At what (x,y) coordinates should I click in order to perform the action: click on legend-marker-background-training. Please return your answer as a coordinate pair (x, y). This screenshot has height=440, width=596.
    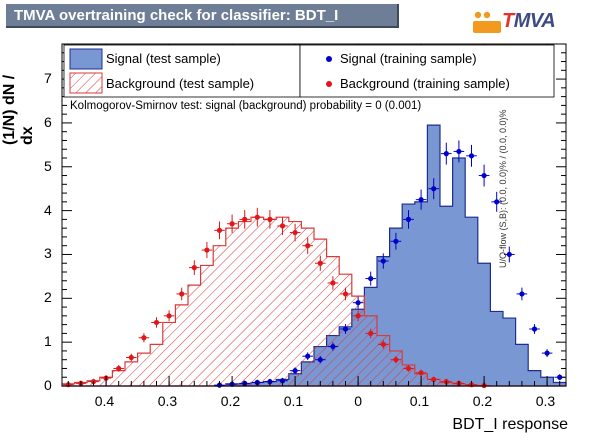
    Looking at the image, I should click on (329, 84).